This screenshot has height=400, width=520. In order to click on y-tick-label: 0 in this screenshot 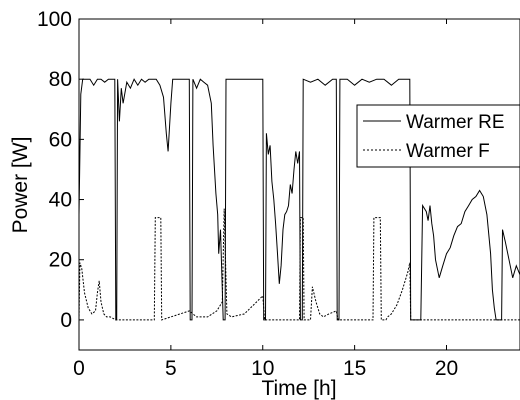, I will do `click(66, 320)`.